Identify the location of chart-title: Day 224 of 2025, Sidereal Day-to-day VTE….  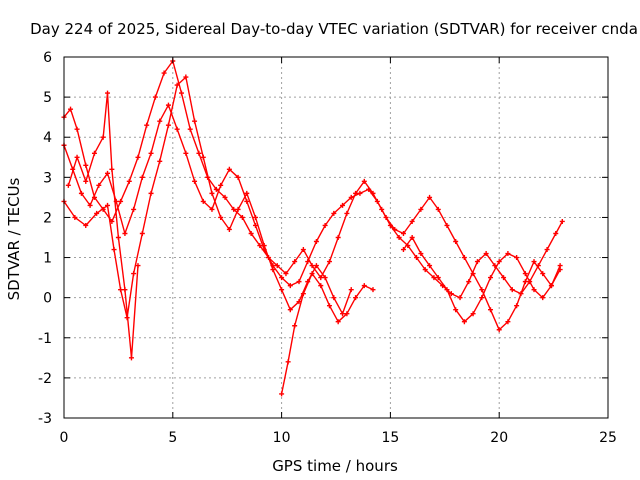
(334, 29).